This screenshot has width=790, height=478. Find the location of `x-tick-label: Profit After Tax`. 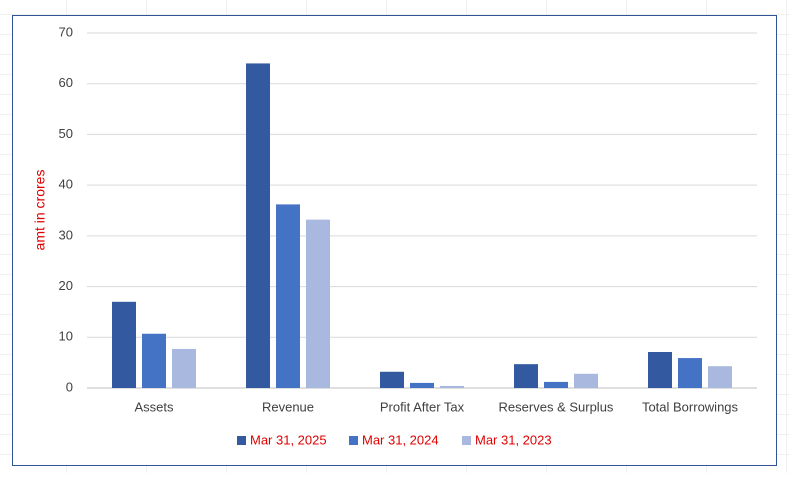

x-tick-label: Profit After Tax is located at coordinates (422, 406).